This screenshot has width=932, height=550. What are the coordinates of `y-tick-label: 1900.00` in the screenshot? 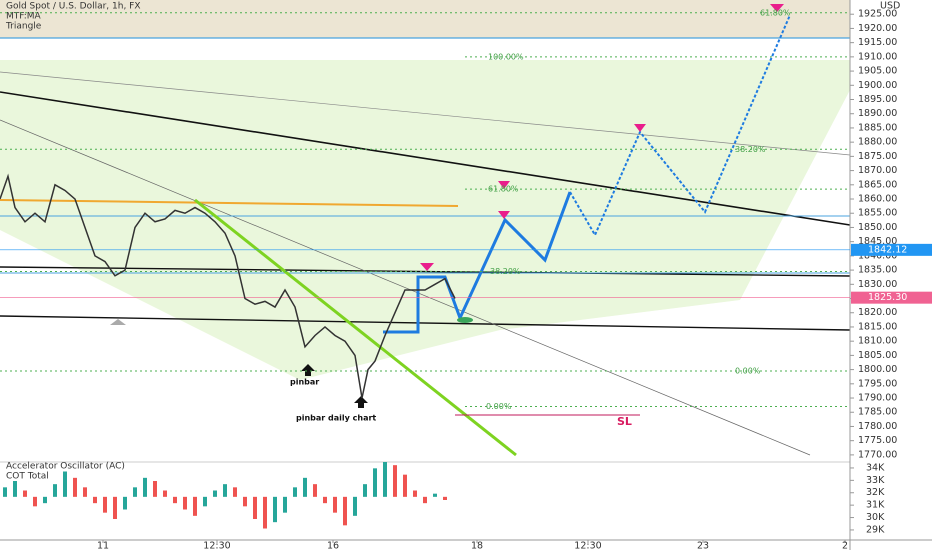 It's located at (877, 85).